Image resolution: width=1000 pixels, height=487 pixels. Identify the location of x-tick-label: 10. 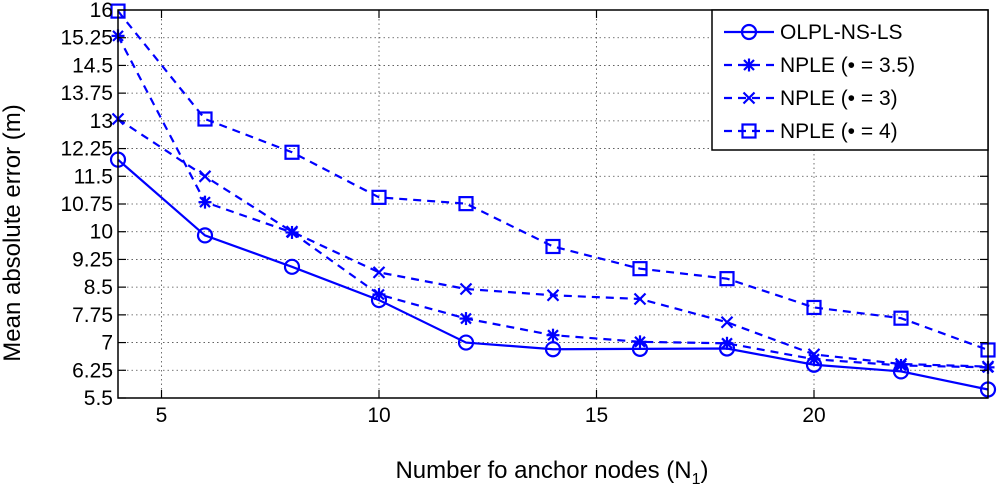
(378, 415).